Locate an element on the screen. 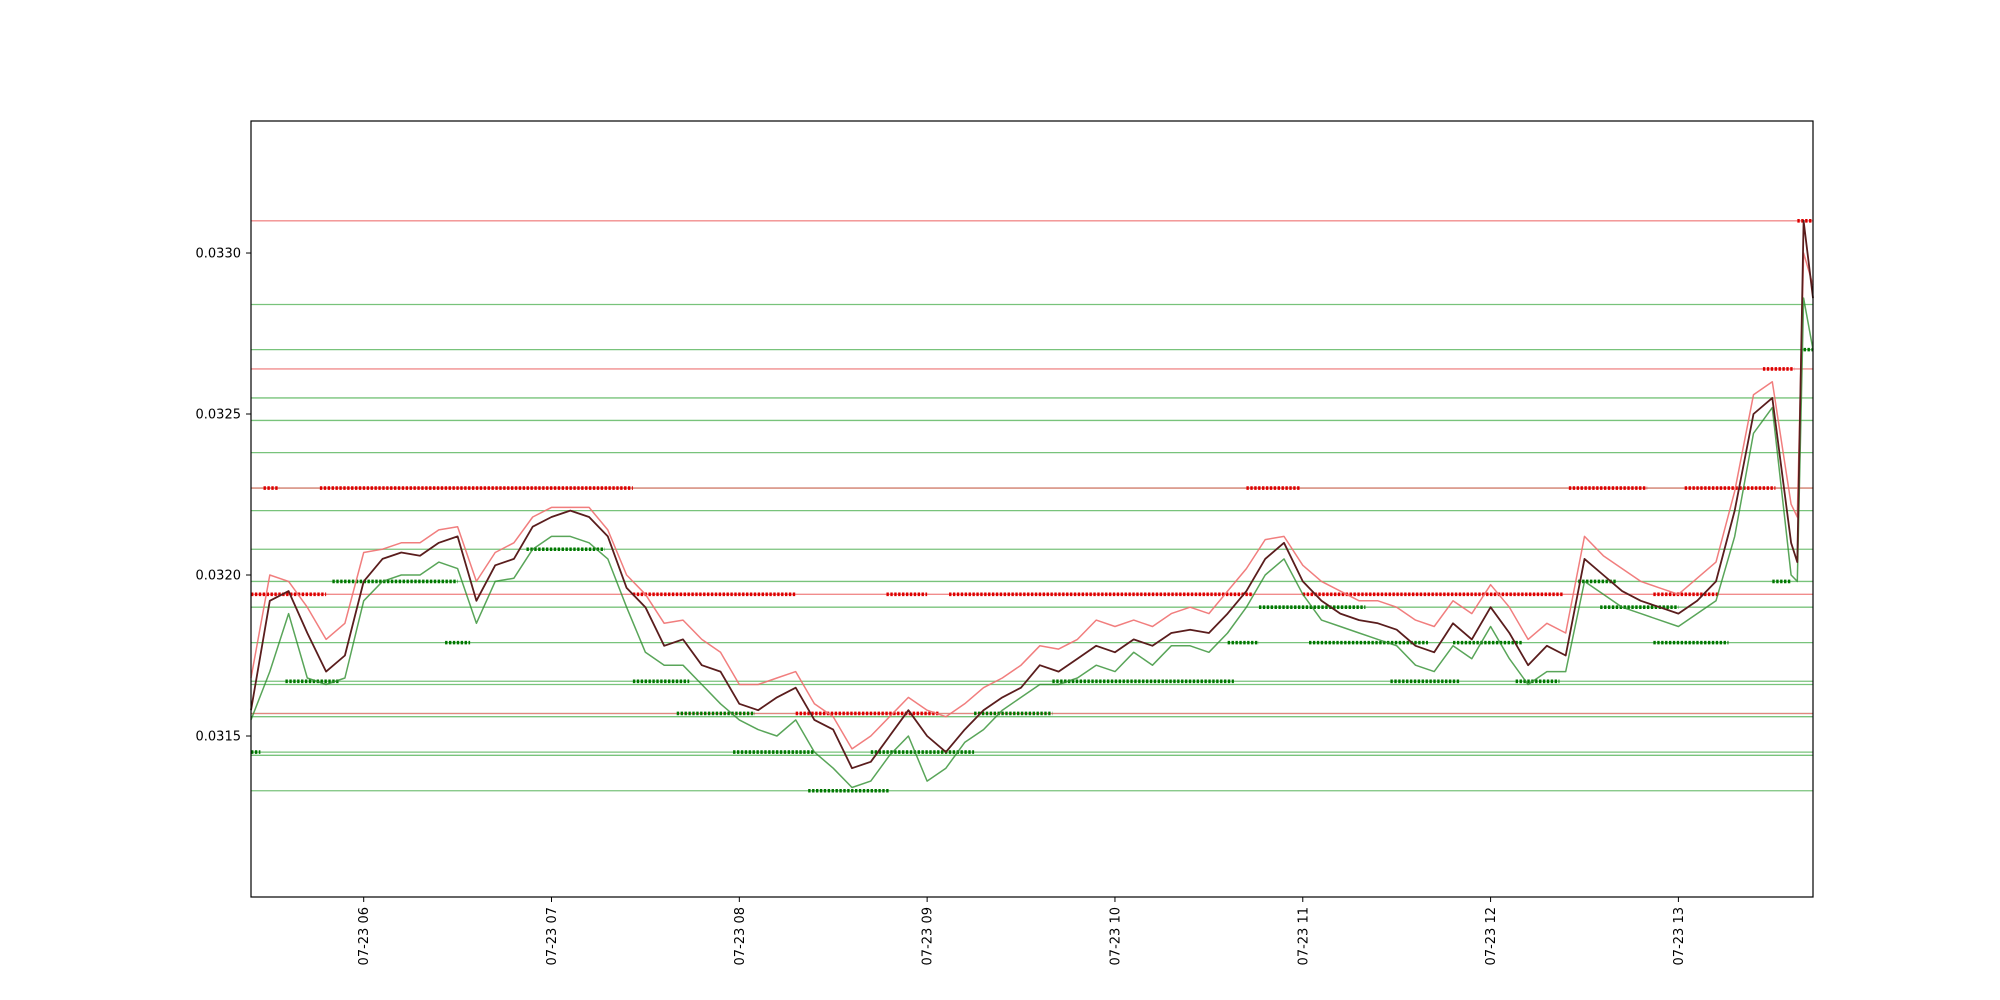 This screenshot has width=2000, height=1000. x-tick-label-6: 07-23 12 is located at coordinates (1491, 936).